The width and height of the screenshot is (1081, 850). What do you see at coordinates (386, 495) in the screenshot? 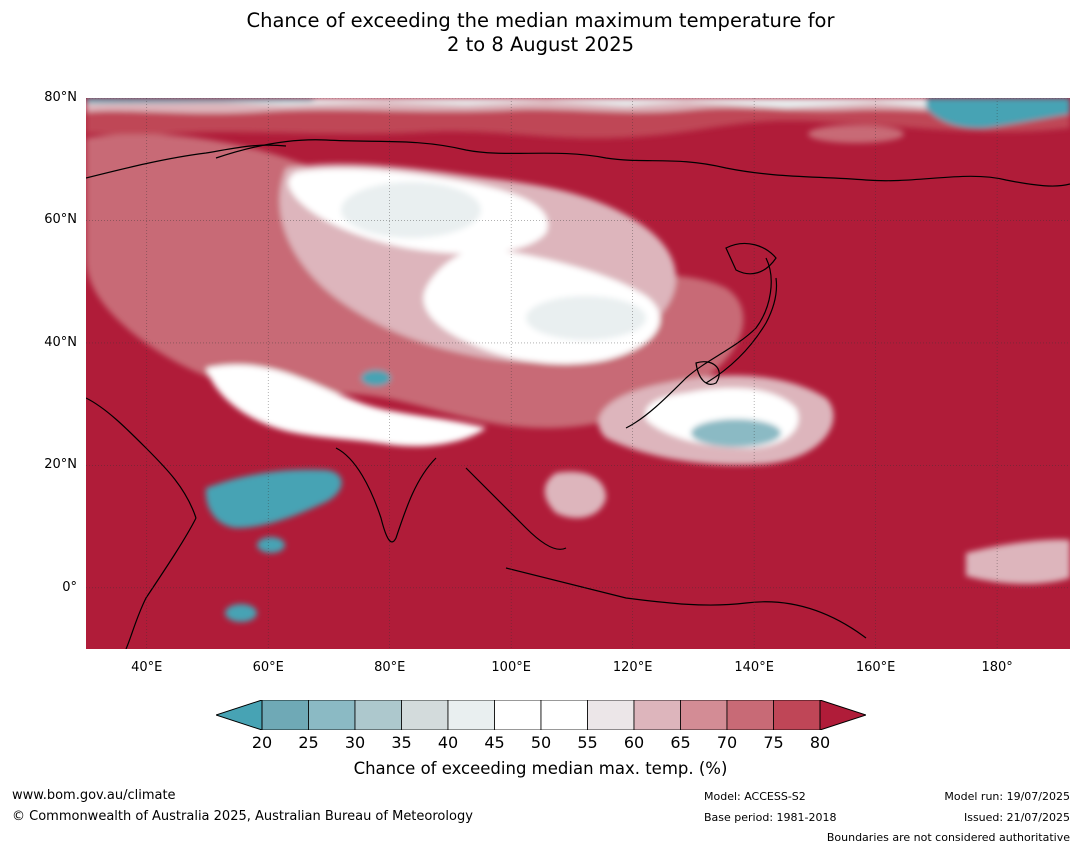
I see `coastline-india` at bounding box center [386, 495].